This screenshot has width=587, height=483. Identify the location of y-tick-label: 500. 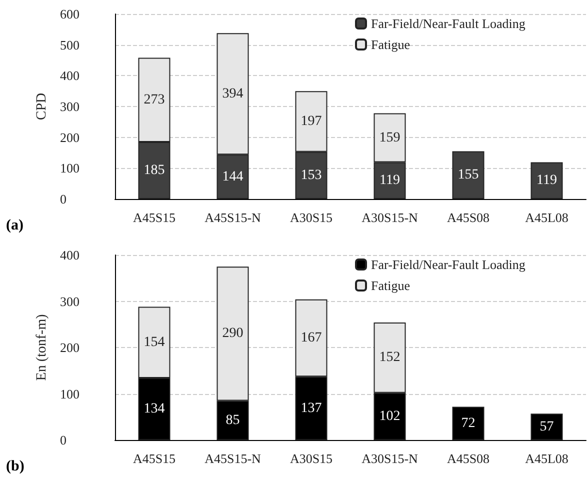
(70, 44).